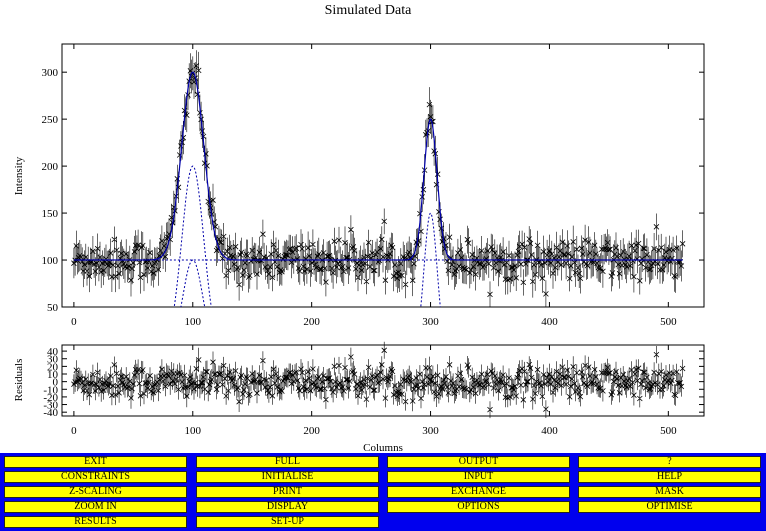 This screenshot has width=766, height=531. I want to click on residuals-x-tick-label: 200, so click(311, 431).